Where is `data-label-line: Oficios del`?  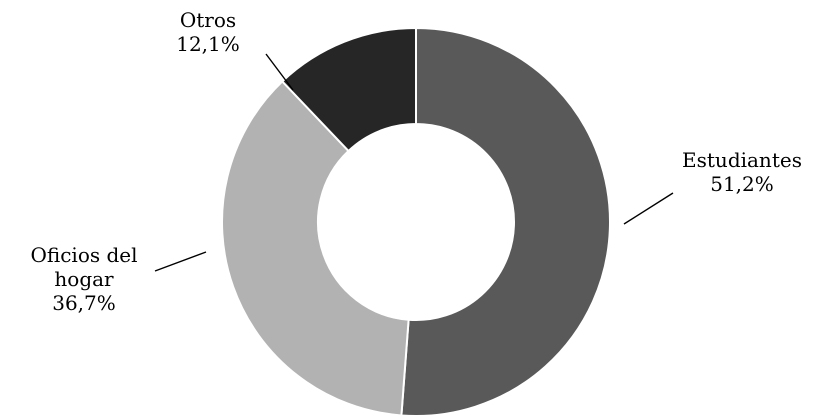
data-label-line: Oficios del is located at coordinates (83, 255).